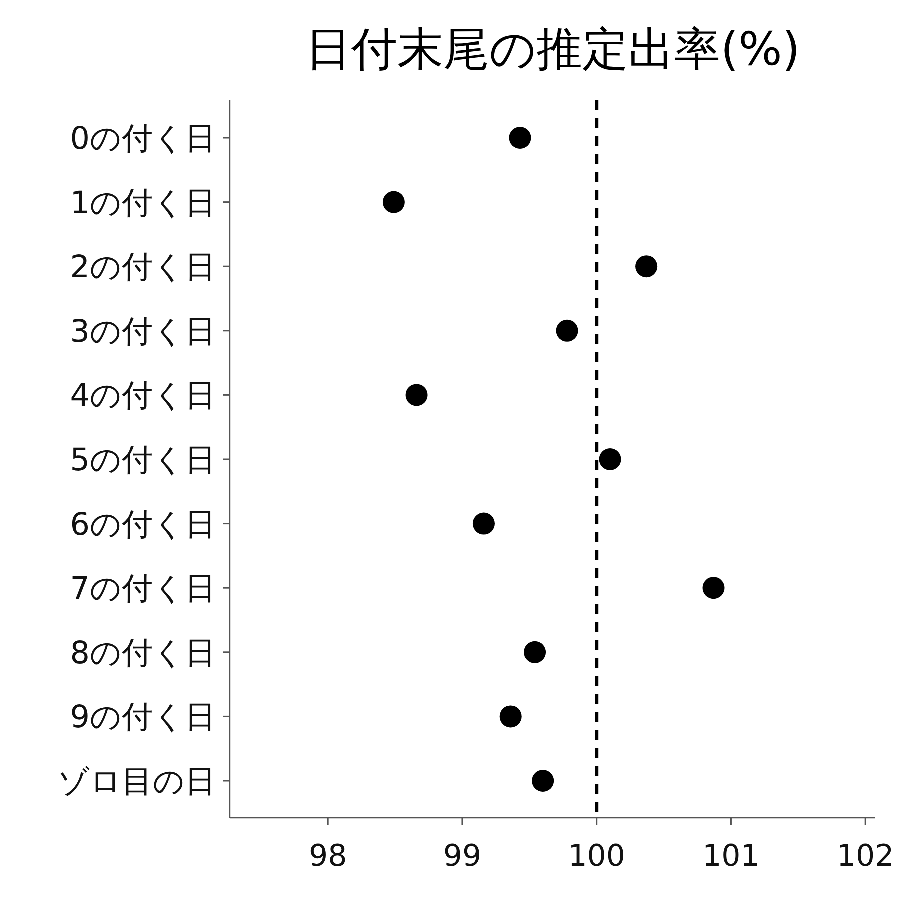 The height and width of the screenshot is (900, 900). I want to click on y-tick-label: 1の付く日, so click(143, 203).